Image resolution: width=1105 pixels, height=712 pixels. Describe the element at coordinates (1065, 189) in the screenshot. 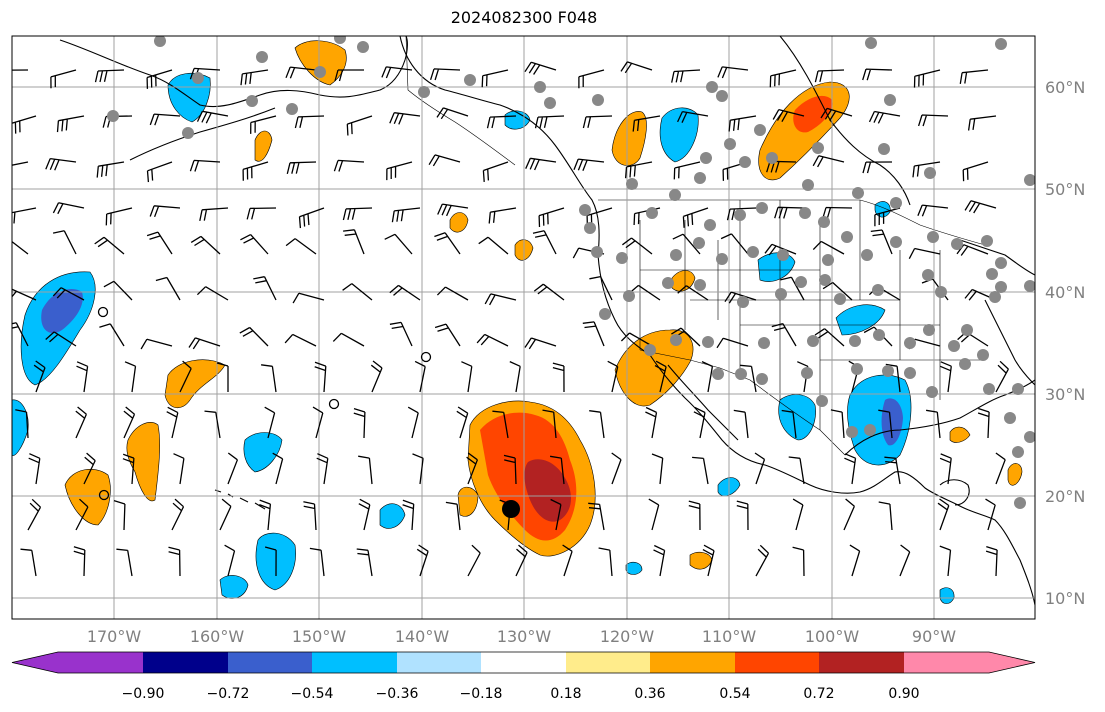

I see `lat-label-50n: 50°N` at that location.